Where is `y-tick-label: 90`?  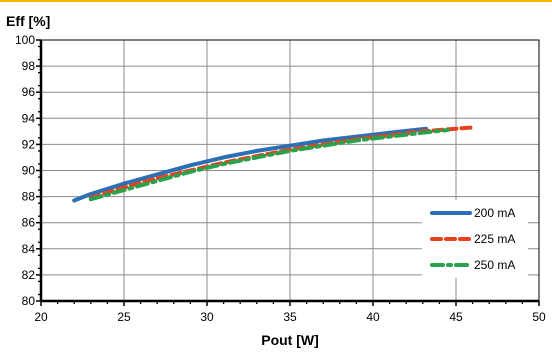 y-tick-label: 90 is located at coordinates (29, 171).